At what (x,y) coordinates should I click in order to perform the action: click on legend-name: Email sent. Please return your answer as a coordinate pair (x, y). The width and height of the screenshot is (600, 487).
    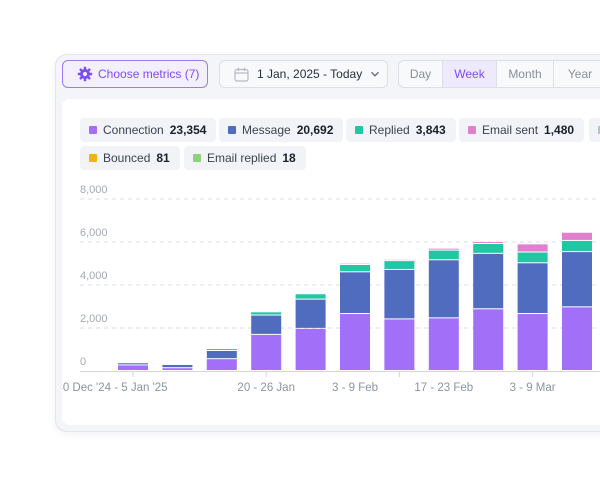
    Looking at the image, I should click on (510, 130).